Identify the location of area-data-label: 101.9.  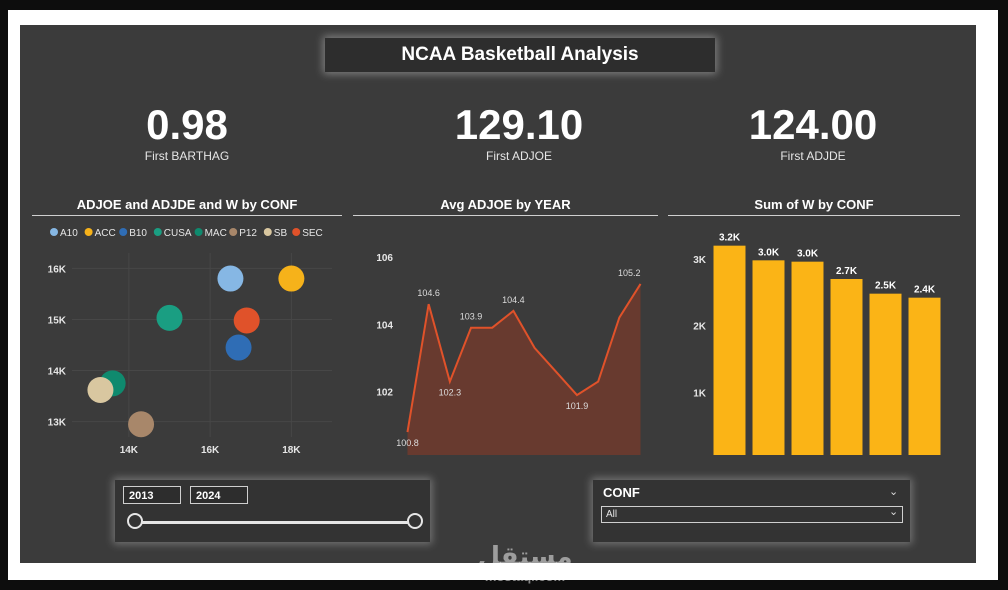
(577, 406).